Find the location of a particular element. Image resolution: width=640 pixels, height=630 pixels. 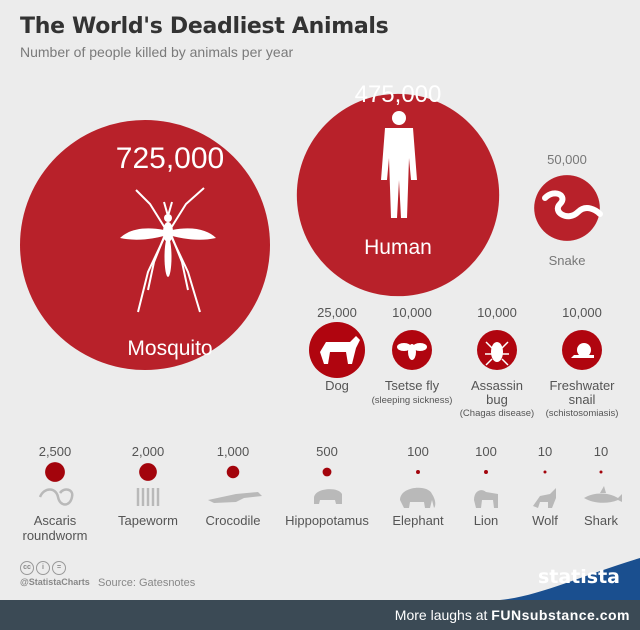

animal-label: Tsetse fly is located at coordinates (412, 385).